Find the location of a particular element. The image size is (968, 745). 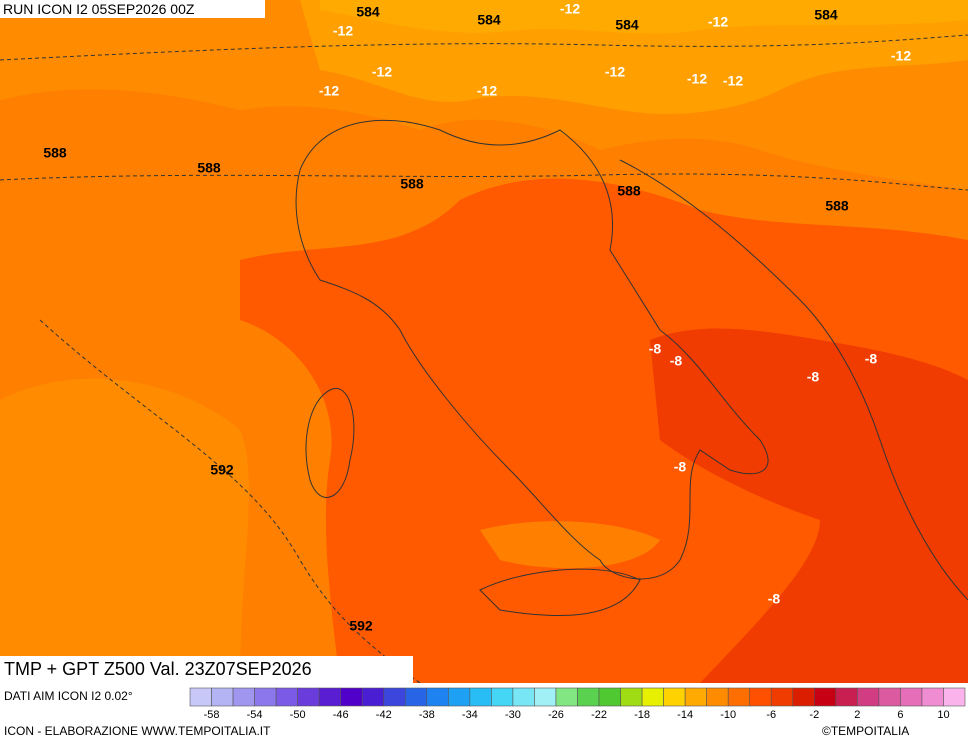

colorbar-tick-label: -38 is located at coordinates (427, 715).